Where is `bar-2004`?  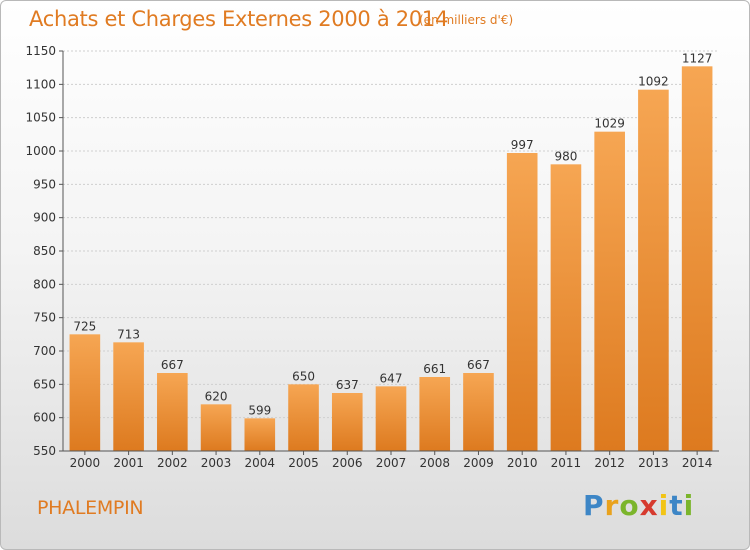 bar-2004 is located at coordinates (260, 434).